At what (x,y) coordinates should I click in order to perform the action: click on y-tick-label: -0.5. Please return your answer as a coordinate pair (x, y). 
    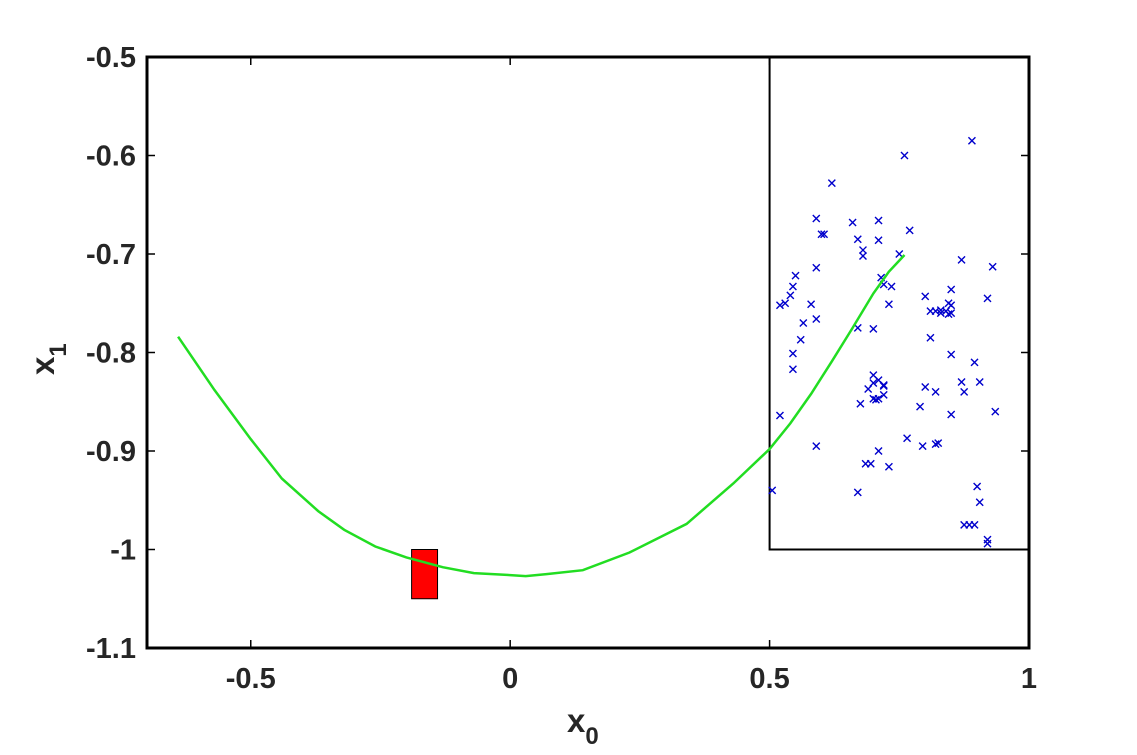
    Looking at the image, I should click on (111, 58).